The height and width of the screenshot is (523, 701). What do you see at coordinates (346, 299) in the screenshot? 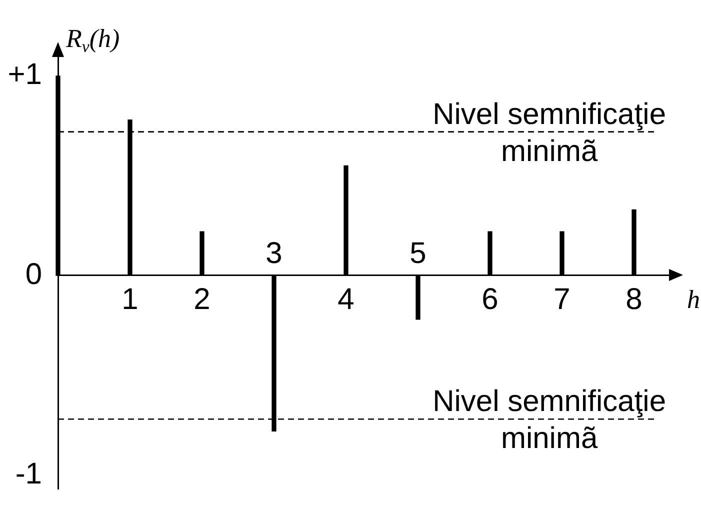
I see `x-tick-label: 4` at bounding box center [346, 299].